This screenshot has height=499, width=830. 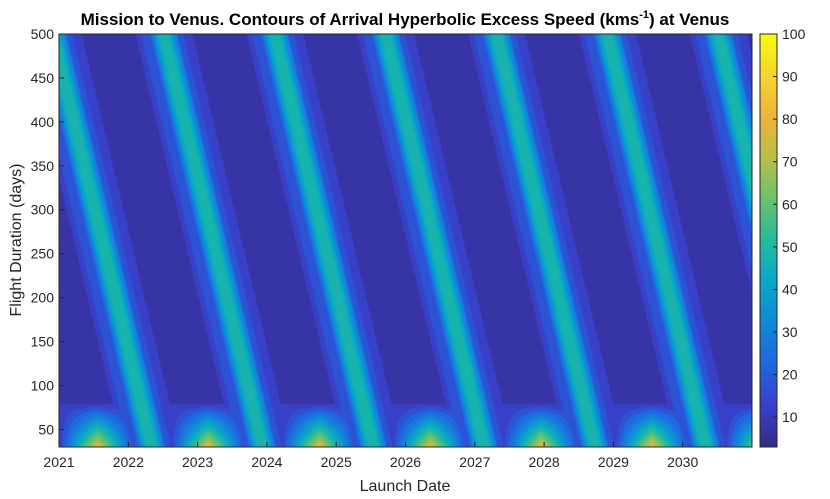 What do you see at coordinates (790, 332) in the screenshot?
I see `colorbar-tick-label: 30` at bounding box center [790, 332].